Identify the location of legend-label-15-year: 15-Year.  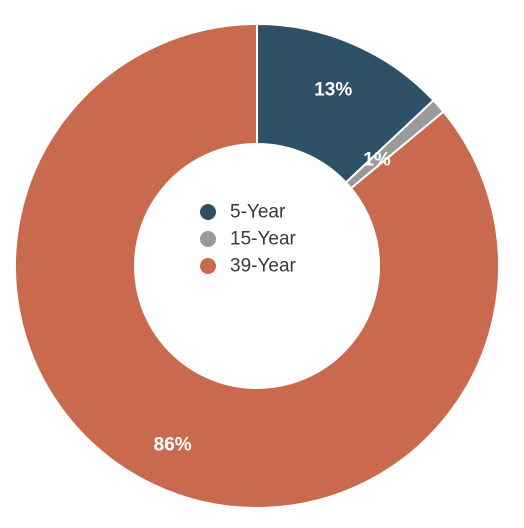
(263, 239).